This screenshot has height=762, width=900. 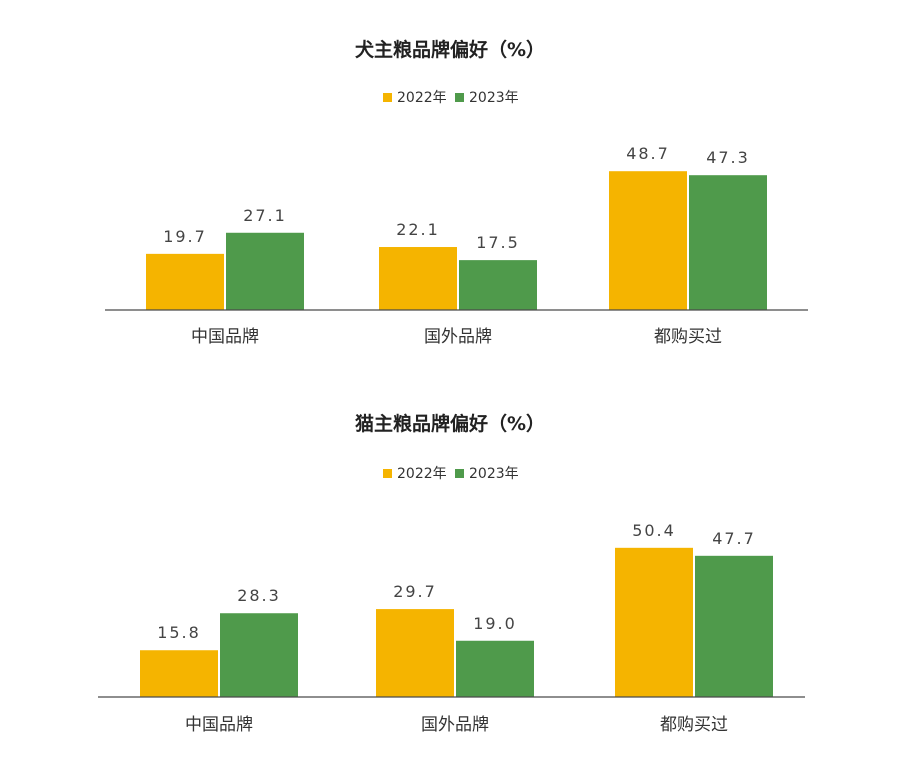 What do you see at coordinates (259, 595) in the screenshot?
I see `data-label: 28.3` at bounding box center [259, 595].